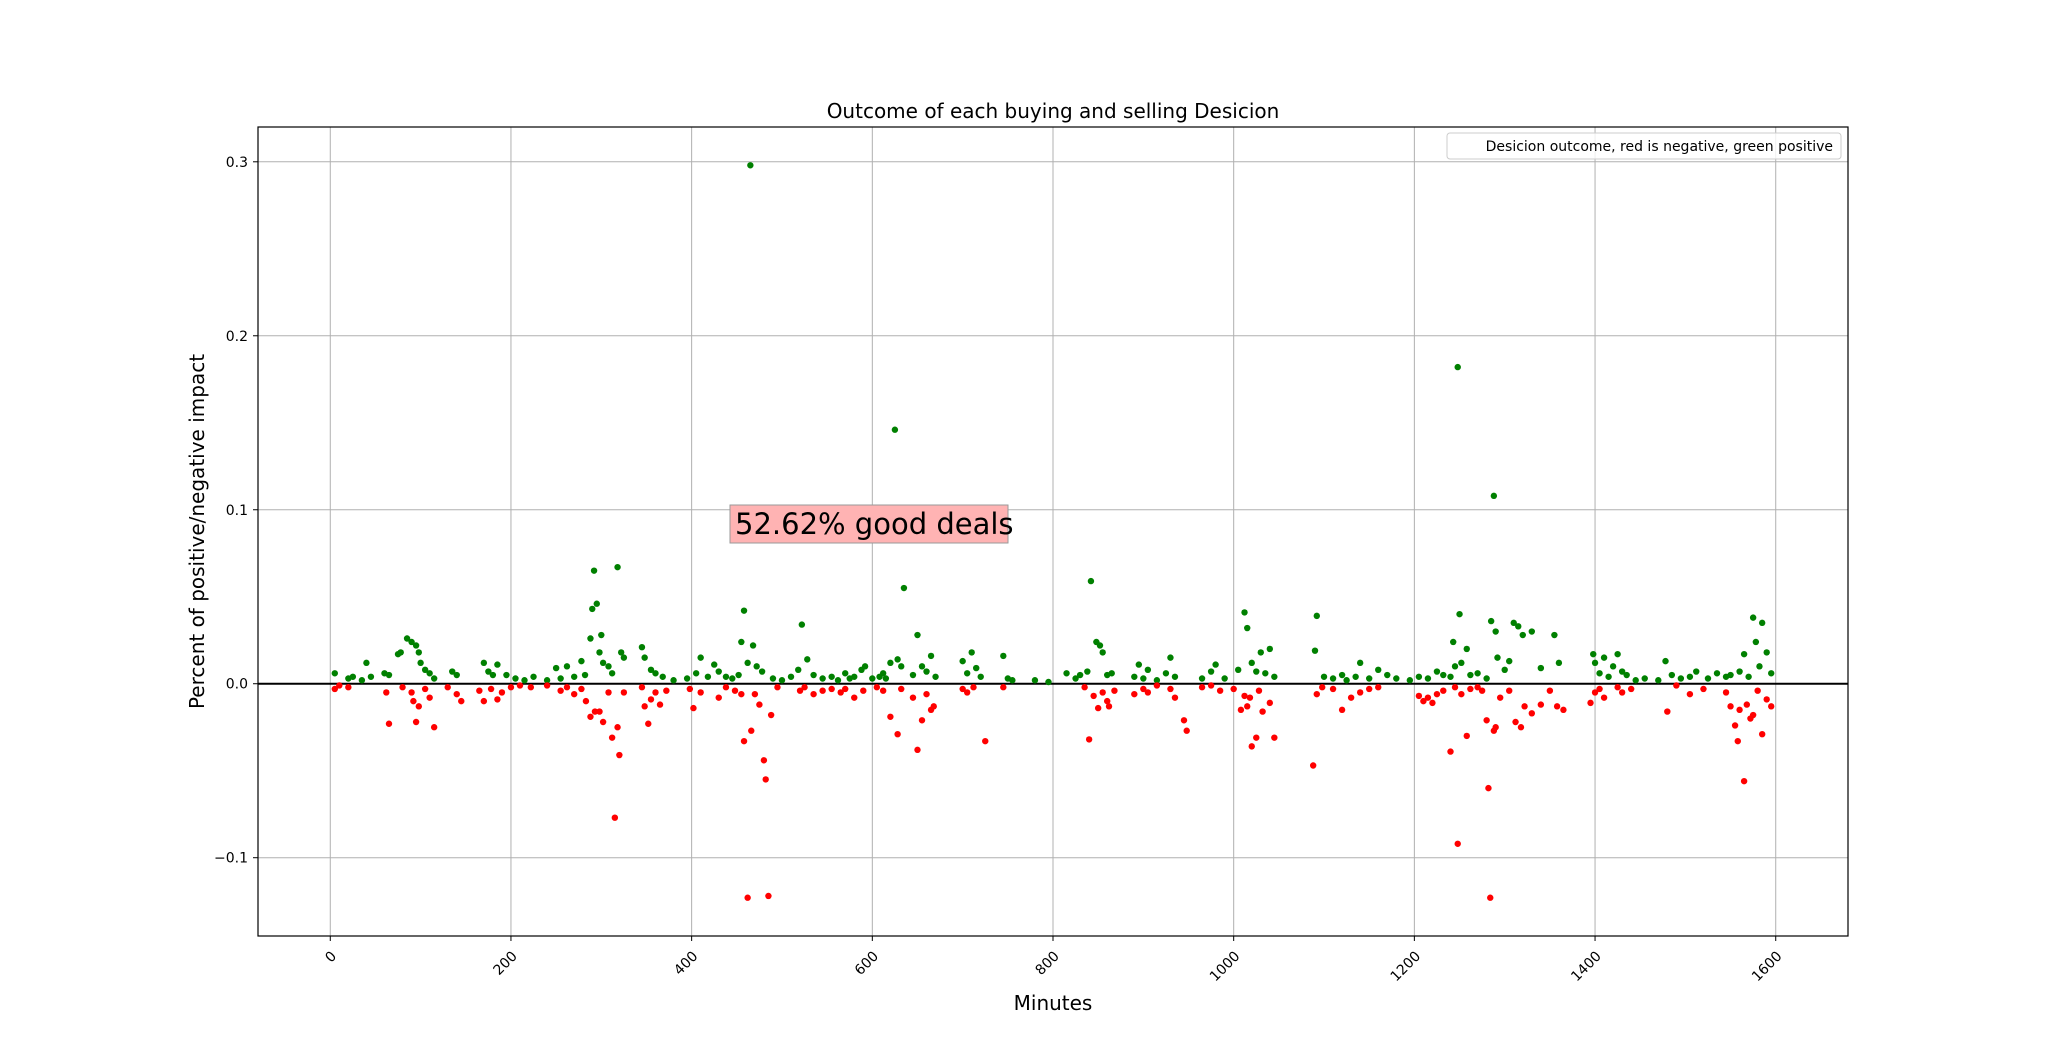 The image size is (2048, 1049). Describe the element at coordinates (874, 524) in the screenshot. I see `annotation-text: 52.62% good deals` at that location.